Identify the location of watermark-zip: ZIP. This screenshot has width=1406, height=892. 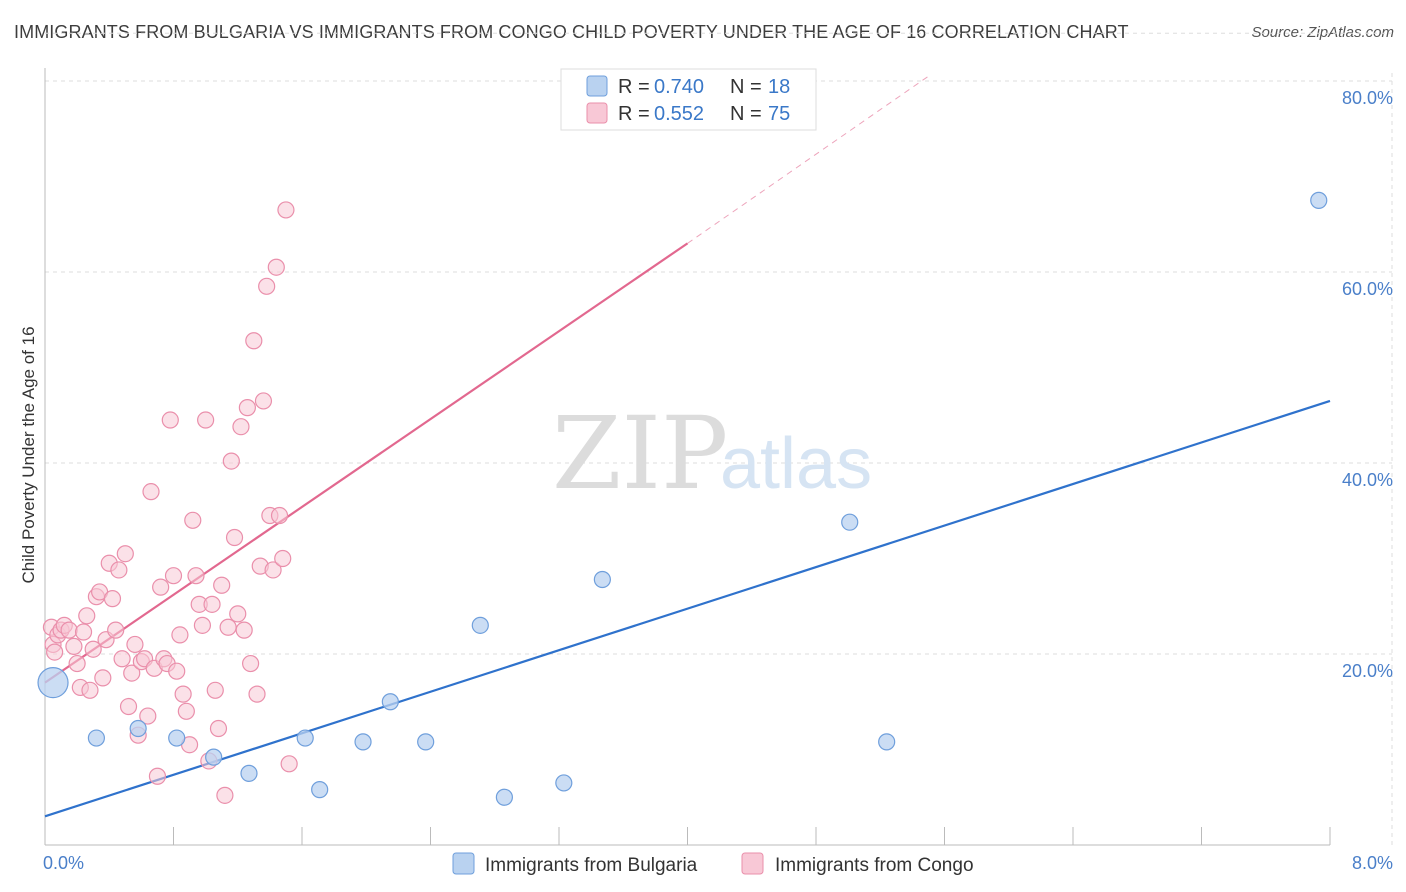
(640, 453).